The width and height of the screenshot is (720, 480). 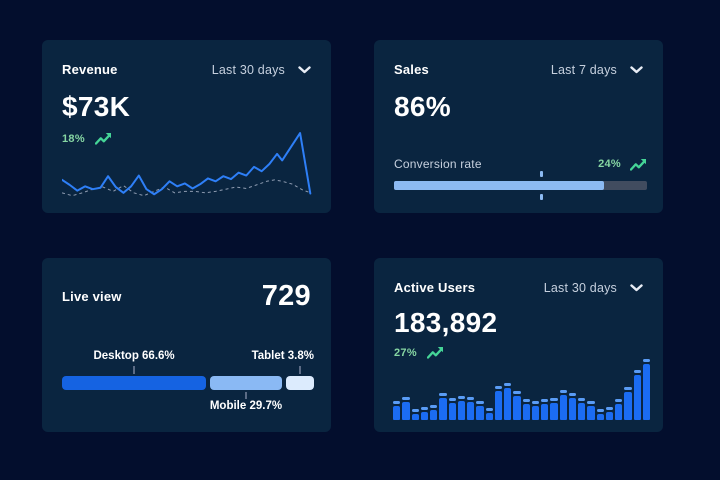 What do you see at coordinates (422, 106) in the screenshot?
I see `sales-value: 86%` at bounding box center [422, 106].